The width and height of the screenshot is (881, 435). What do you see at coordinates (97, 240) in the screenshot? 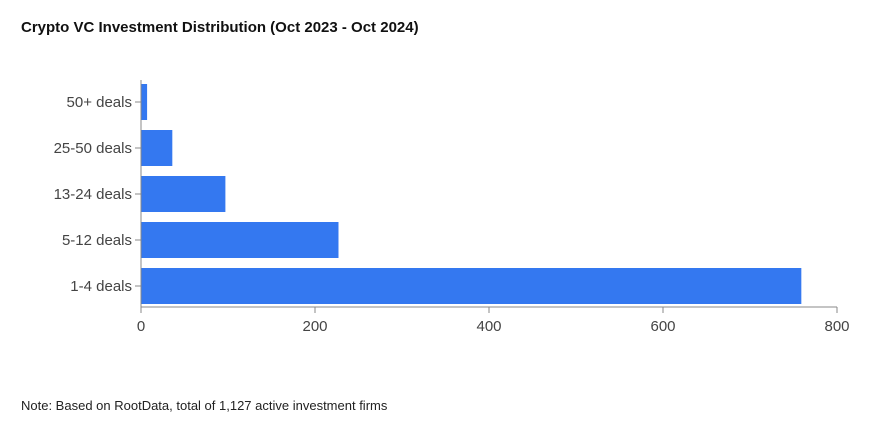
I see `y-tick-label: 5-12 deals` at bounding box center [97, 240].